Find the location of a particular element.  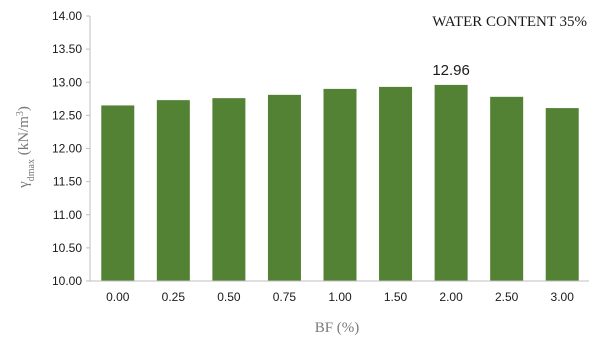

x-tick-label: 3.00 is located at coordinates (563, 297).